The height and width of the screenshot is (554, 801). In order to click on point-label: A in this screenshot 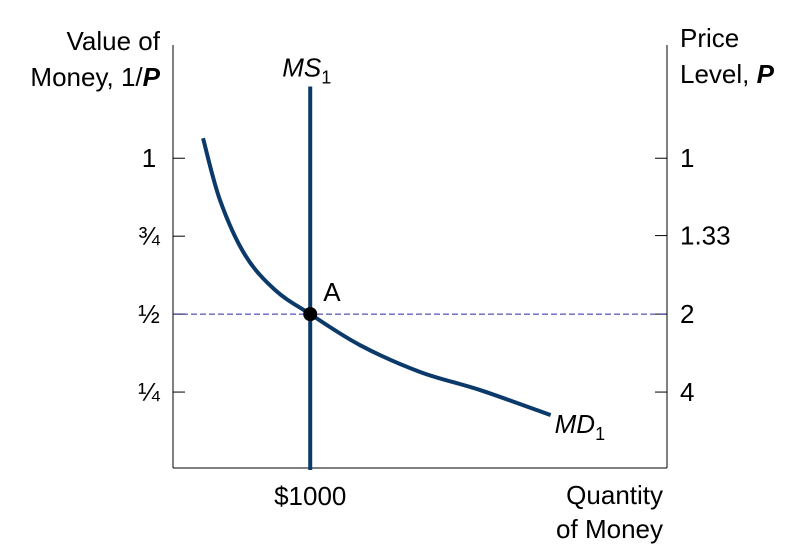, I will do `click(332, 292)`.